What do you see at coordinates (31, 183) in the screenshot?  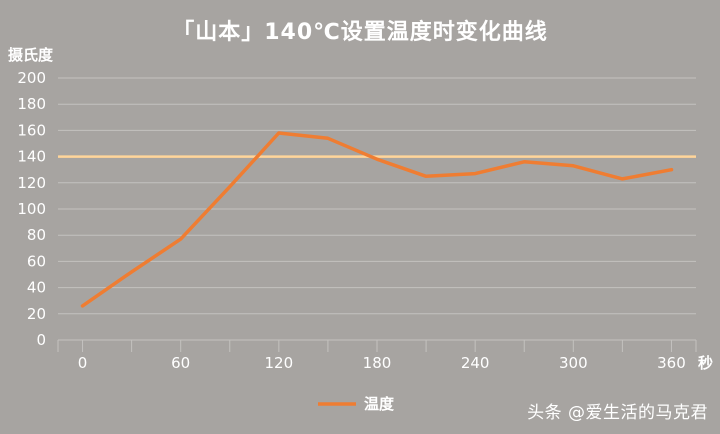 I see `y-tick-label-120: 120` at bounding box center [31, 183].